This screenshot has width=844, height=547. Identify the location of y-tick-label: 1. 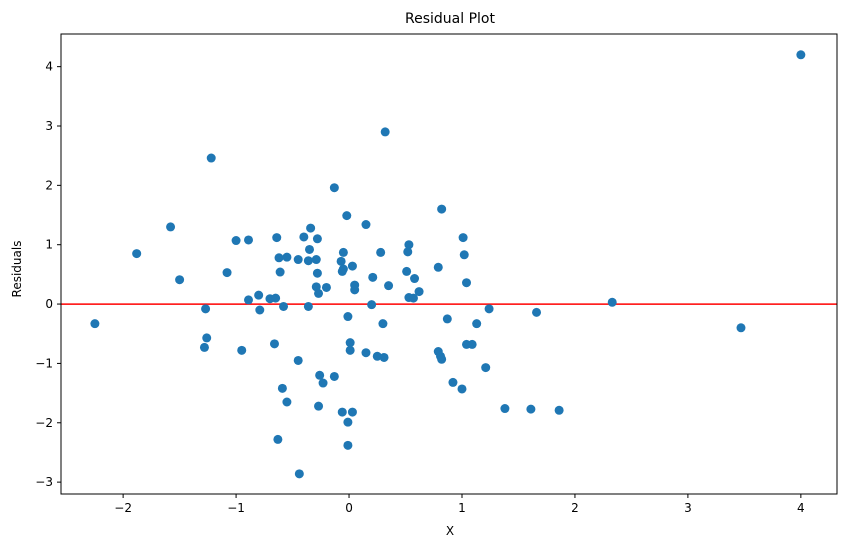
(49, 245).